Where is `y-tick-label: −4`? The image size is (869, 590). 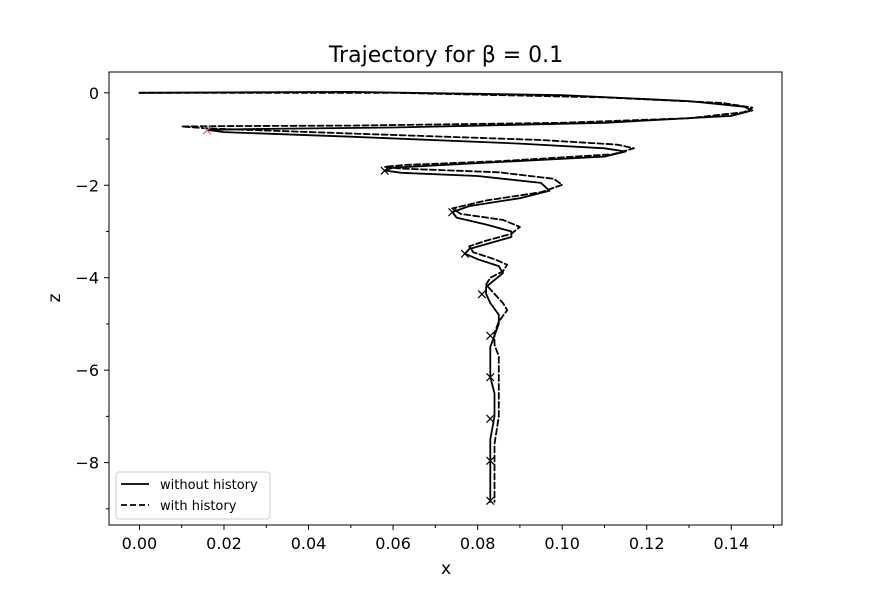
y-tick-label: −4 is located at coordinates (87, 278).